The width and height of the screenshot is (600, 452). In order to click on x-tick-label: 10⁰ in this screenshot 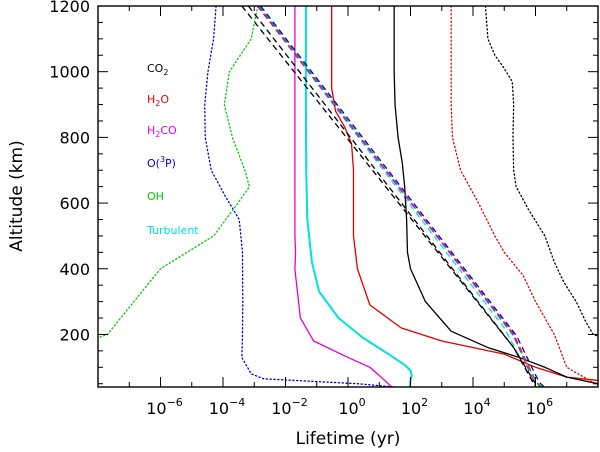, I will do `click(351, 407)`.